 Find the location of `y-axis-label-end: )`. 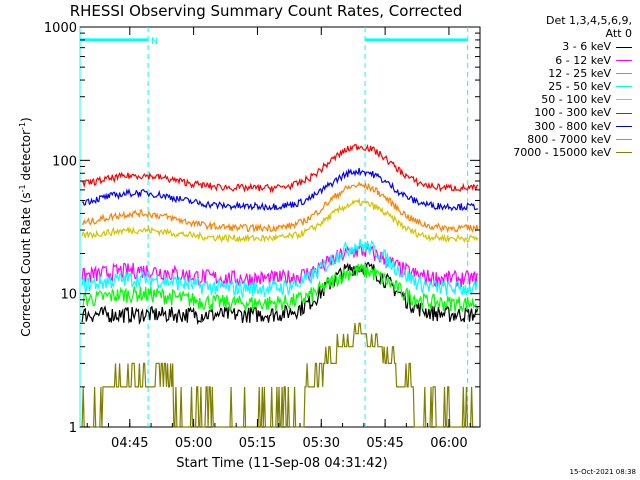

y-axis-label-end: ) is located at coordinates (26, 119).